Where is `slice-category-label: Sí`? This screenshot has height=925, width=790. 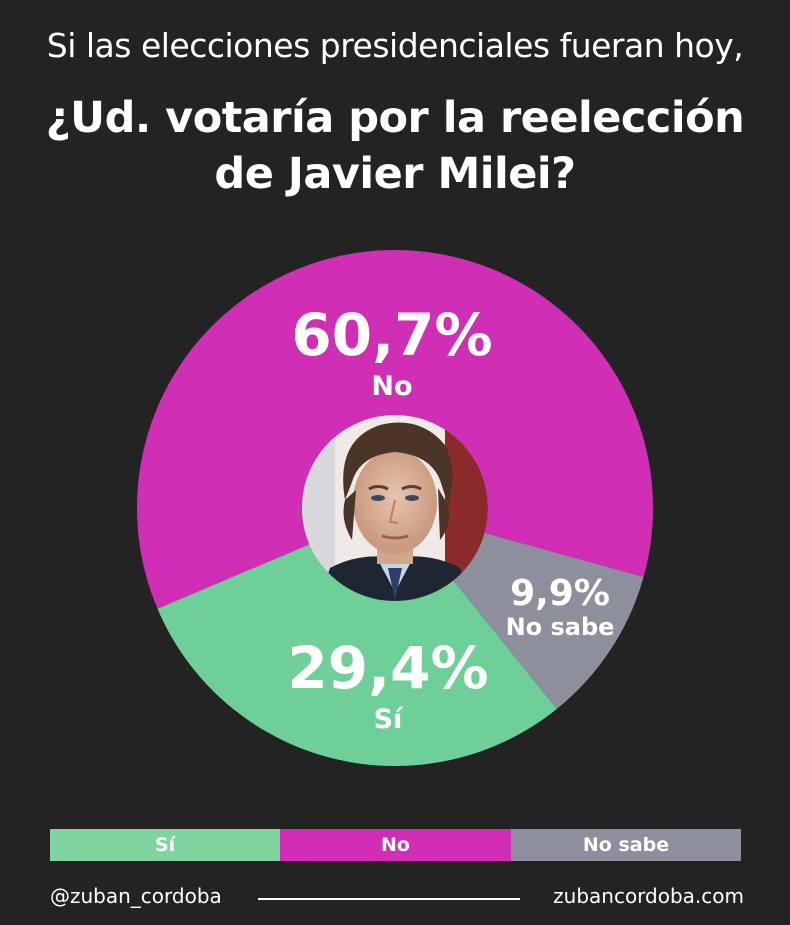
slice-category-label: Sí is located at coordinates (389, 719).